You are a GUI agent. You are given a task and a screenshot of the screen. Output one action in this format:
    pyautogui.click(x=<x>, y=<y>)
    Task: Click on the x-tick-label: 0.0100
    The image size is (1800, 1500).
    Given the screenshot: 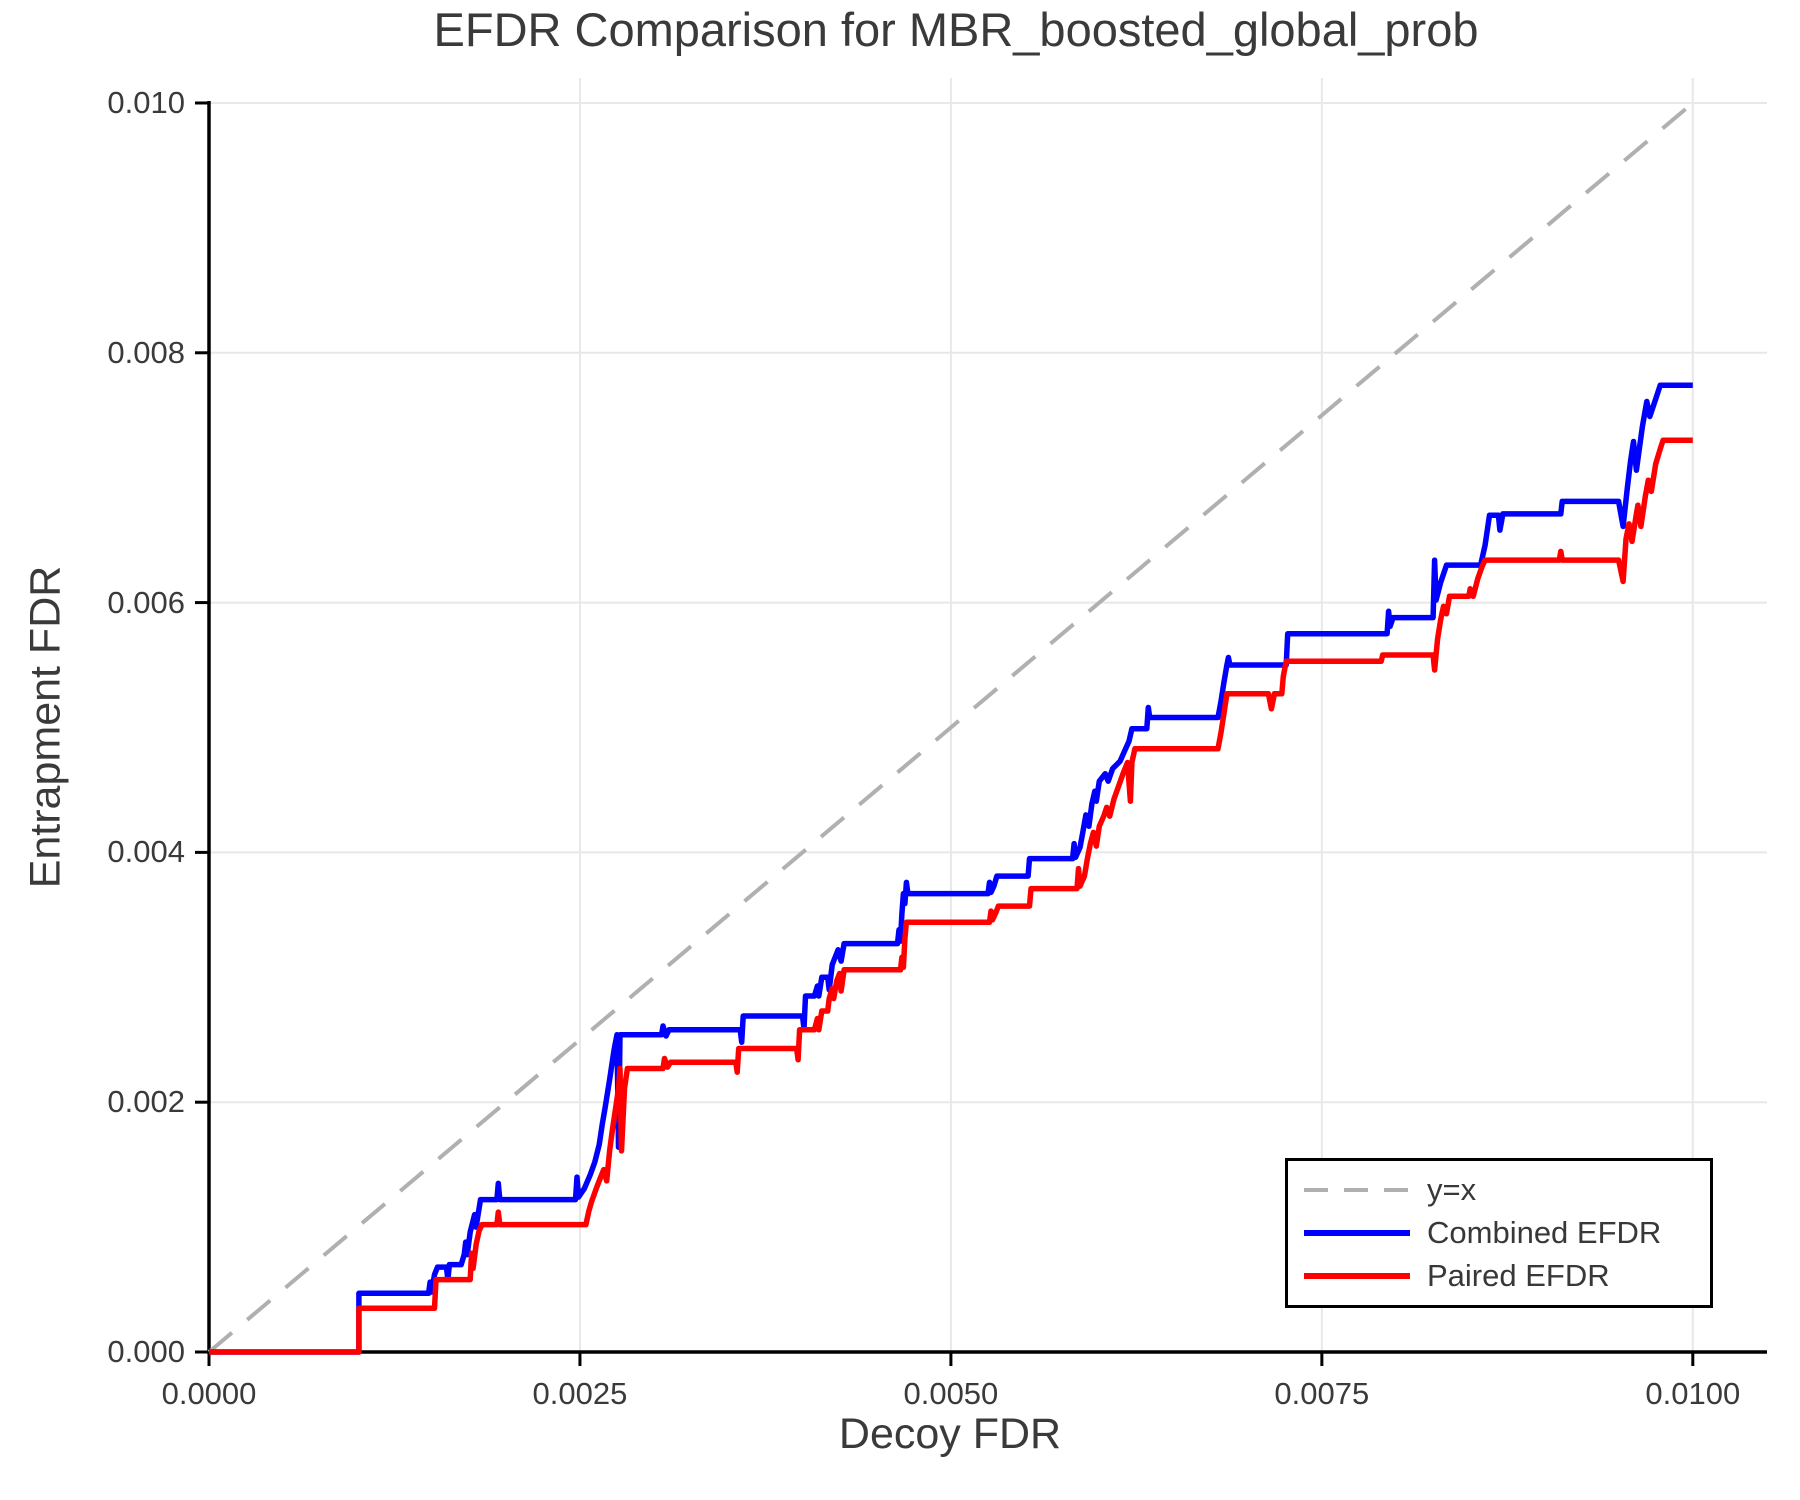 What is the action you would take?
    pyautogui.click(x=1693, y=1393)
    